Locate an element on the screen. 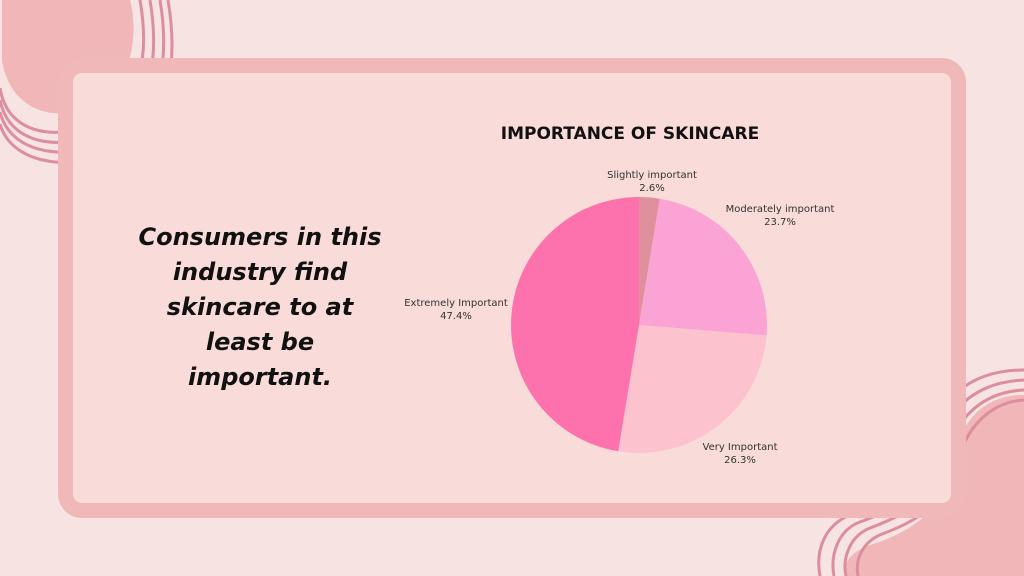 The height and width of the screenshot is (576, 1024). bottom-right-blob is located at coordinates (934, 485).